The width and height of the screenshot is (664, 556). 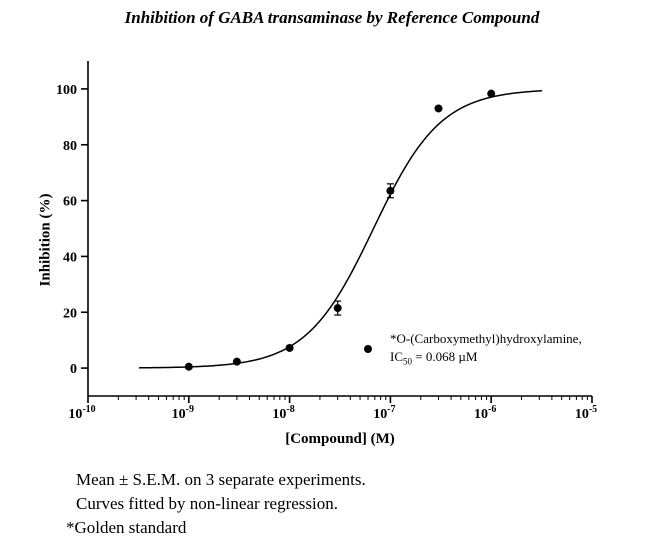 I want to click on footnote-standard: *Golden standard, so click(x=126, y=527).